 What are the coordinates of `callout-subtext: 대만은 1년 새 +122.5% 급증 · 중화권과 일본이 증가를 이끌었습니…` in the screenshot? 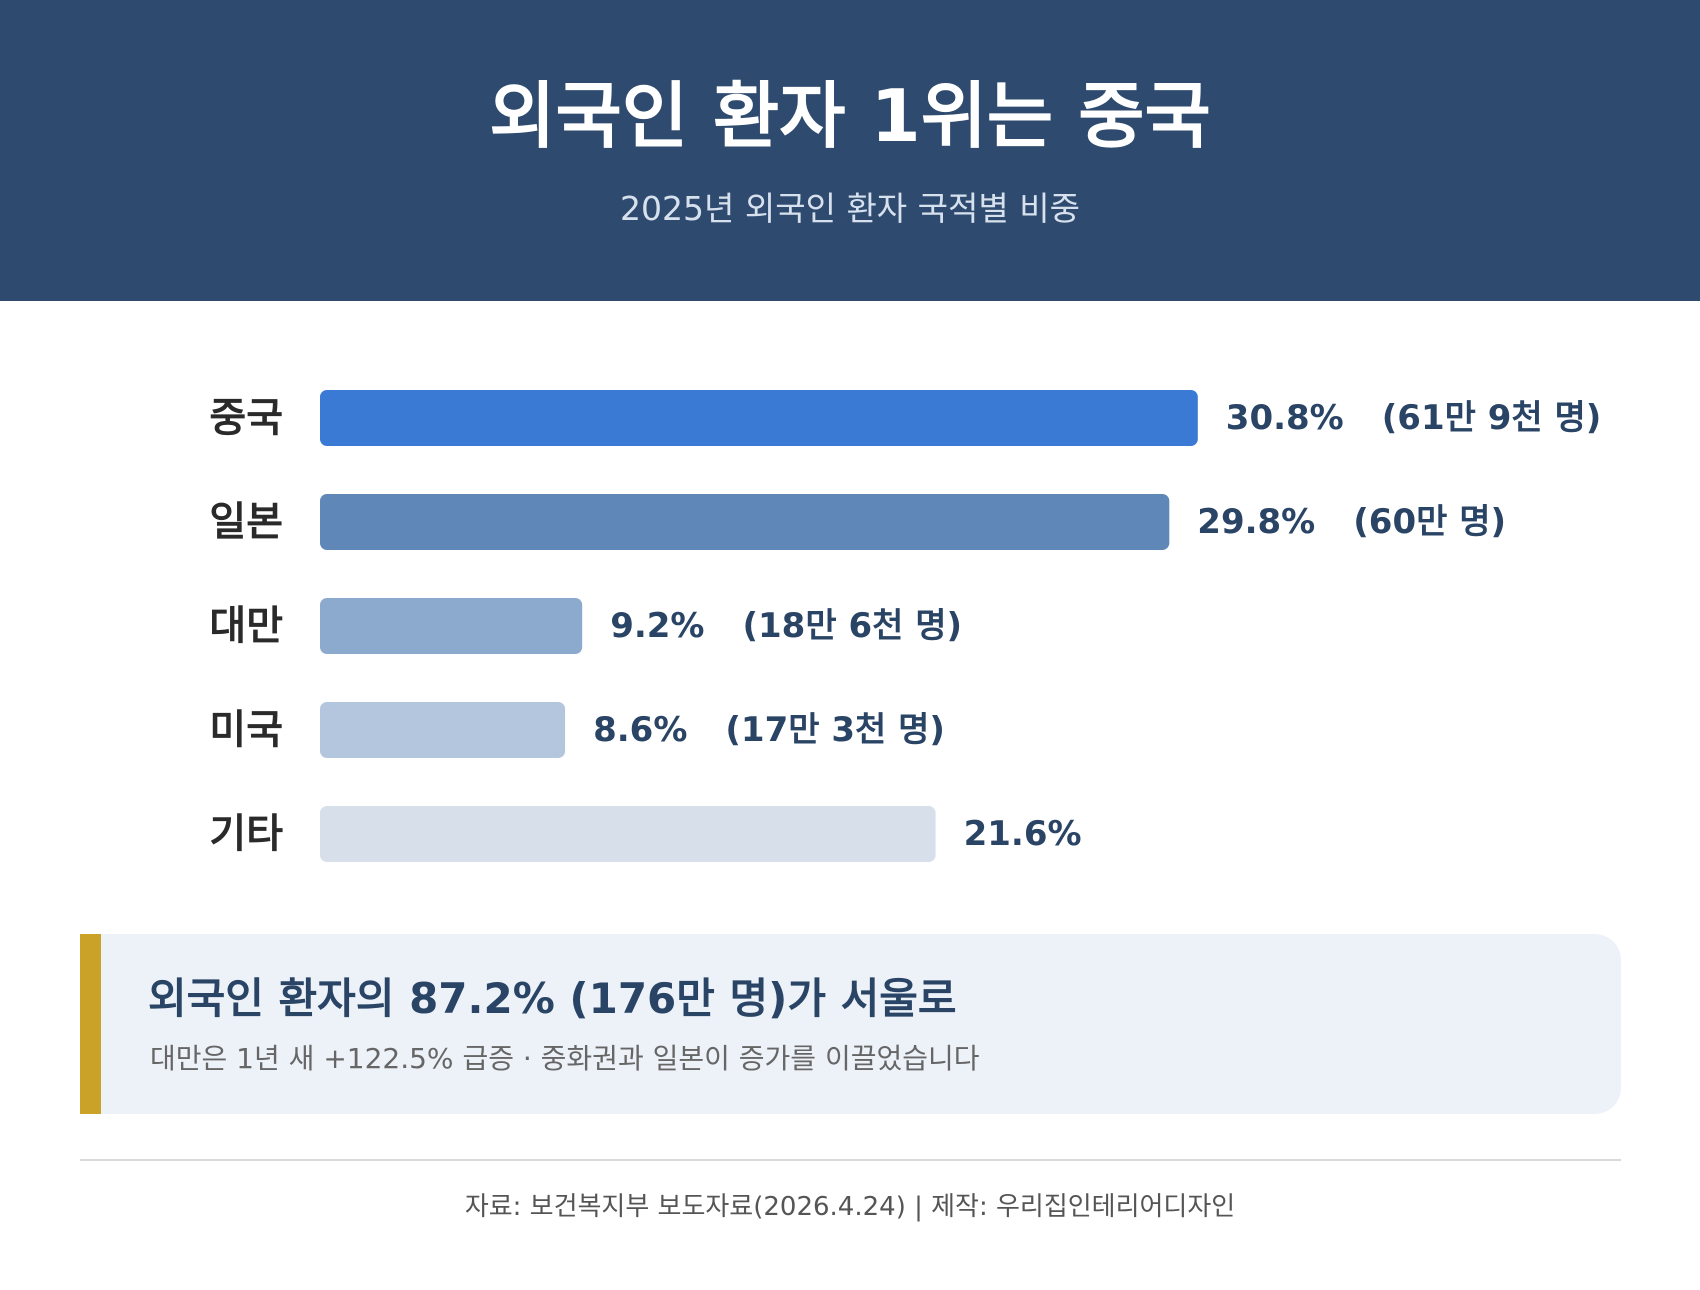 It's located at (565, 1058).